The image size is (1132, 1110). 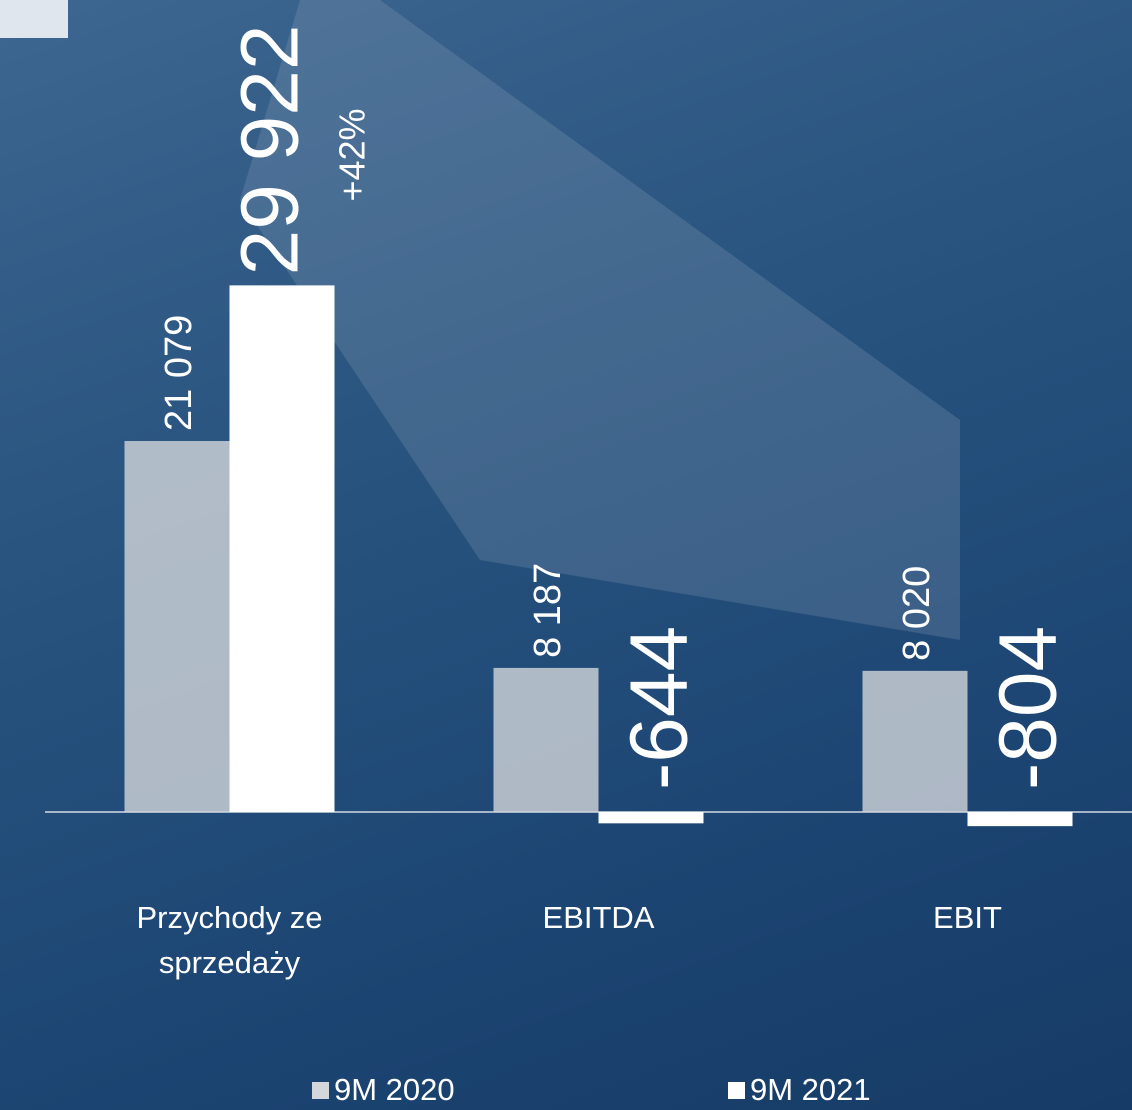 I want to click on annotation: +42%, so click(x=352, y=154).